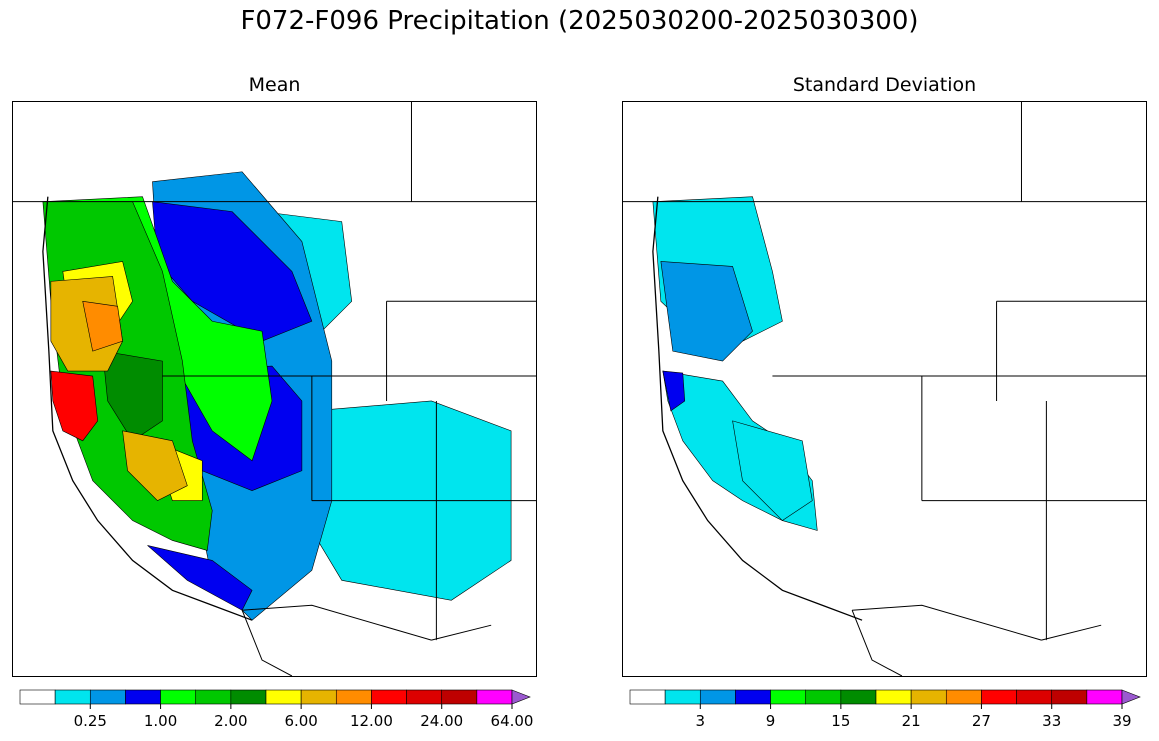 The image size is (1159, 741). Describe the element at coordinates (700, 721) in the screenshot. I see `colorbar-tick-label: 3` at that location.